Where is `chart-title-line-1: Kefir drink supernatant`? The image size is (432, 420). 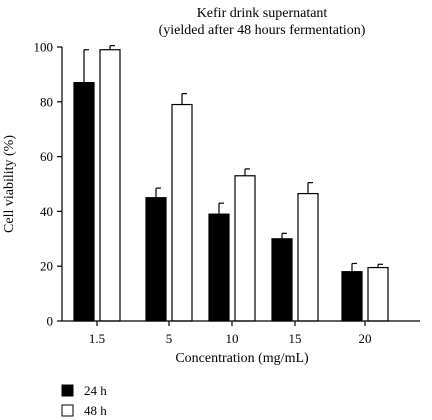
chart-title-line-1: Kefir drink supernatant is located at coordinates (262, 13).